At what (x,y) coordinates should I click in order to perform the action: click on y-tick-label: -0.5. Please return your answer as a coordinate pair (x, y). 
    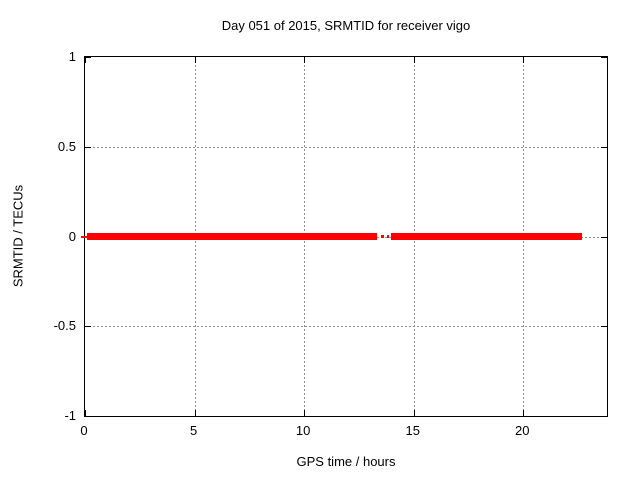
    Looking at the image, I should click on (64, 326).